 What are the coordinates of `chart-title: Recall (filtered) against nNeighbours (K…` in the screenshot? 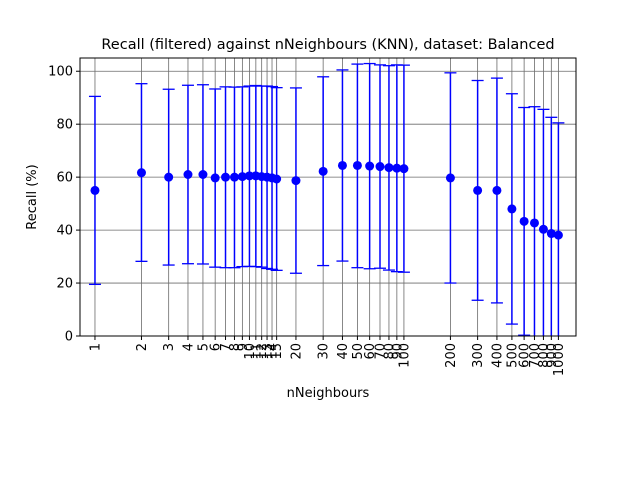 It's located at (327, 45).